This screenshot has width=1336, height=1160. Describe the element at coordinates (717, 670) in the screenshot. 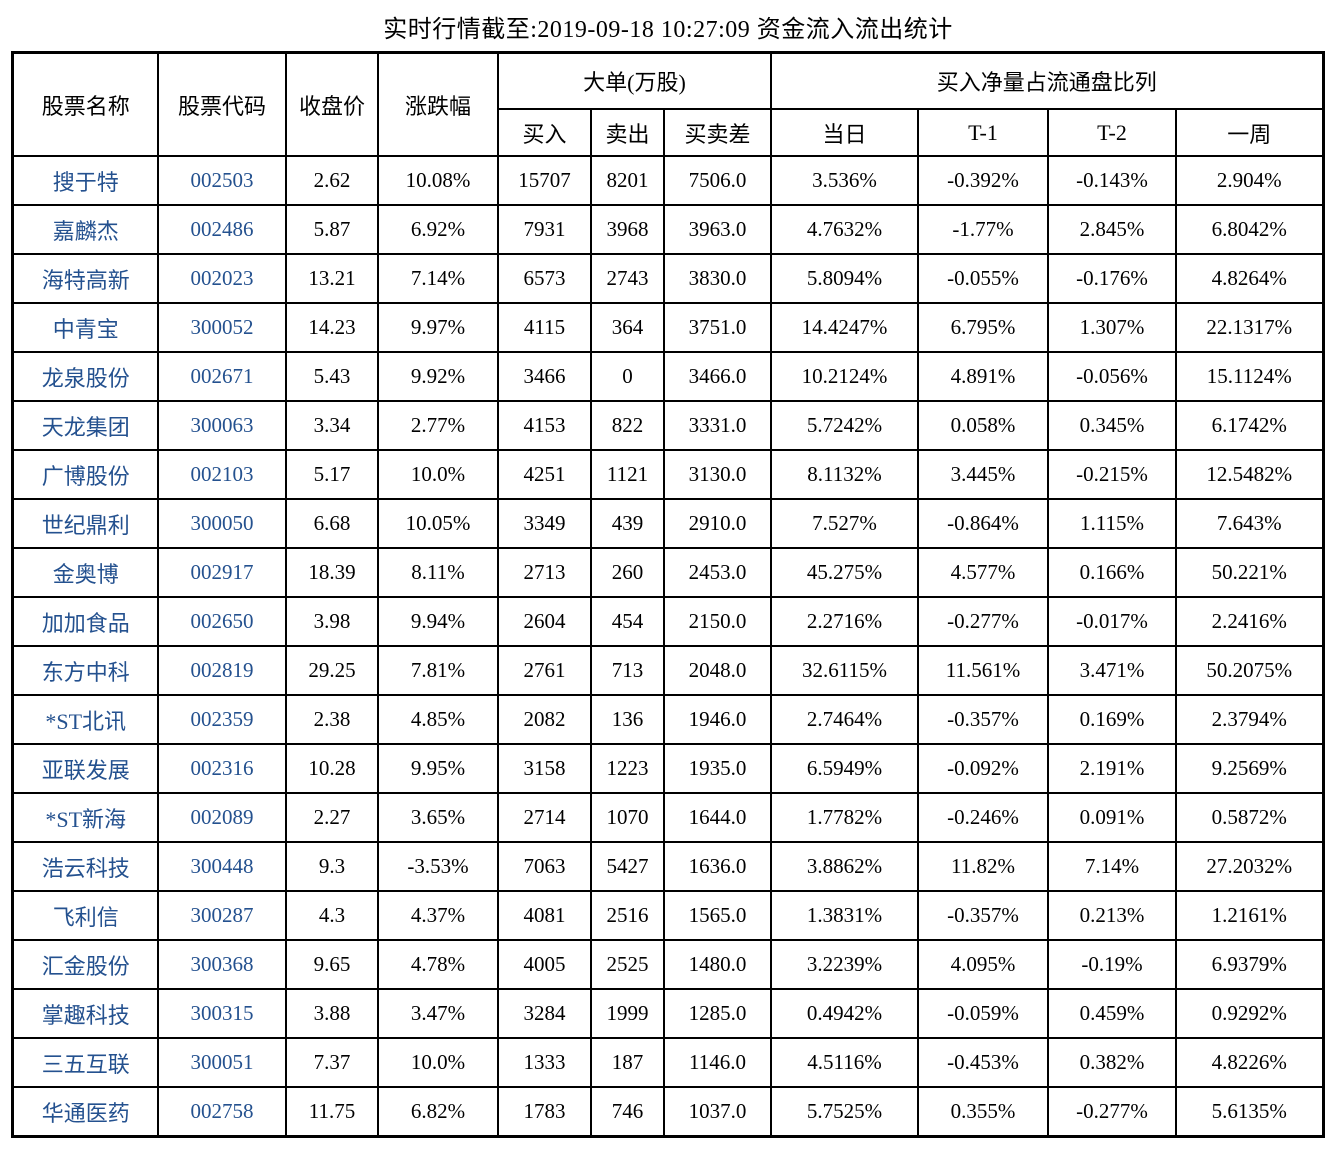

I see `cell-diff: 2048.0` at that location.